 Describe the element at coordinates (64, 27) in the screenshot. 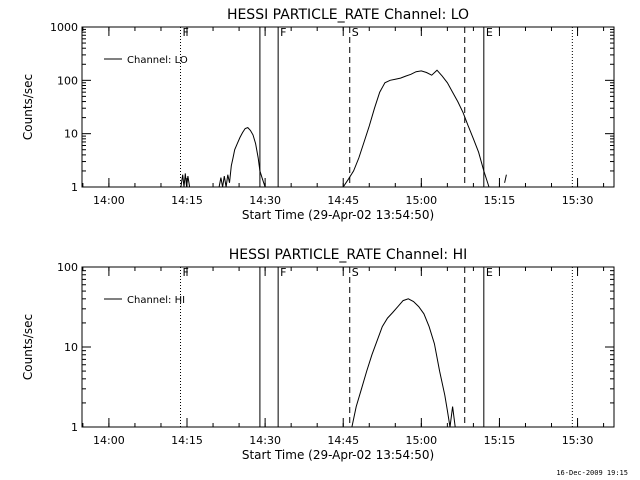

I see `y-tick-label: 1000` at that location.